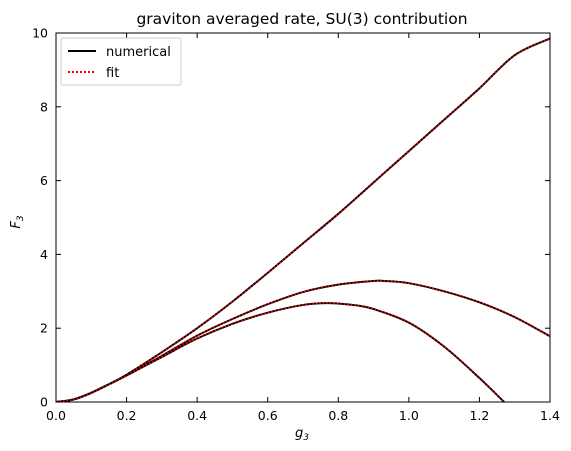  I want to click on x-tick-label: 0.2, so click(127, 415).